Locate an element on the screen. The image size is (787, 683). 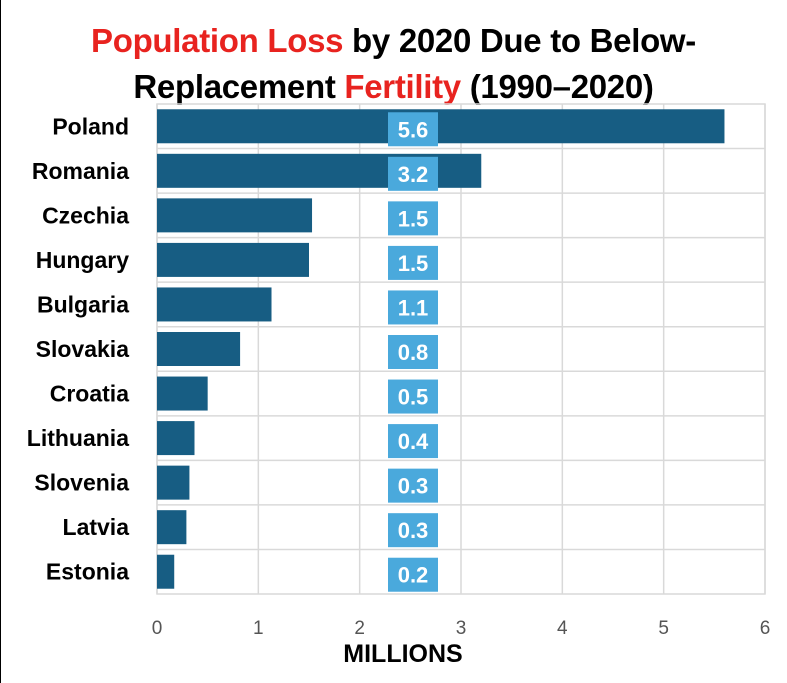
data-label-croatia: 0.5 is located at coordinates (413, 397).